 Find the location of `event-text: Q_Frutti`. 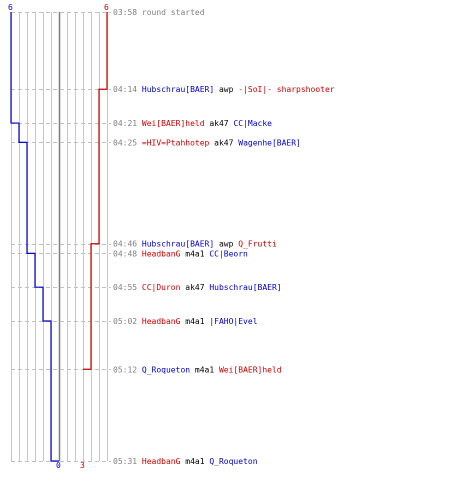

event-text: Q_Frutti is located at coordinates (257, 244).